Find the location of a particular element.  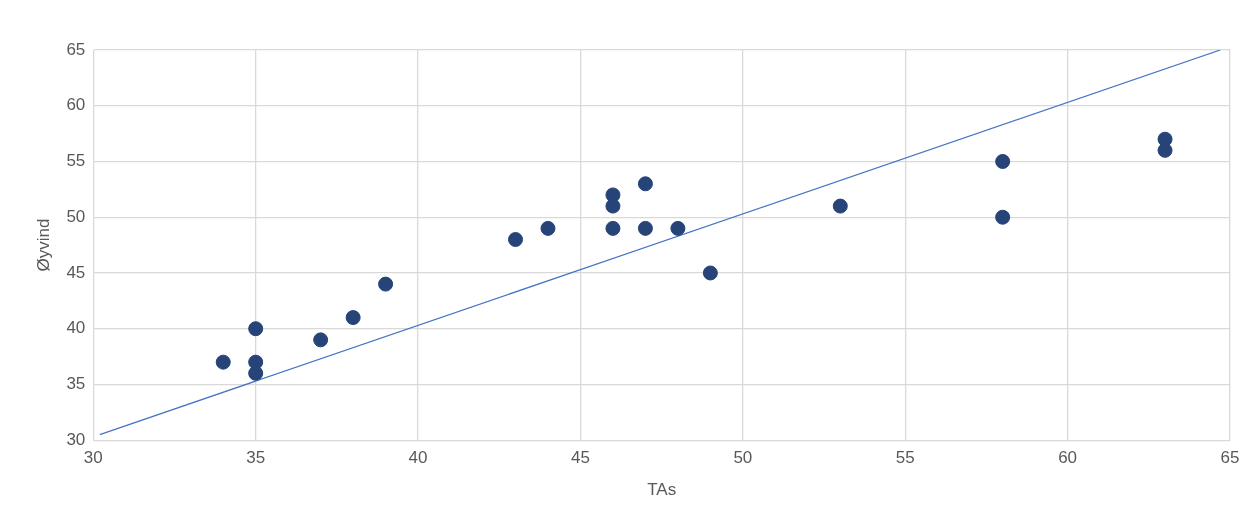

y-tick-label: 45 is located at coordinates (76, 272).